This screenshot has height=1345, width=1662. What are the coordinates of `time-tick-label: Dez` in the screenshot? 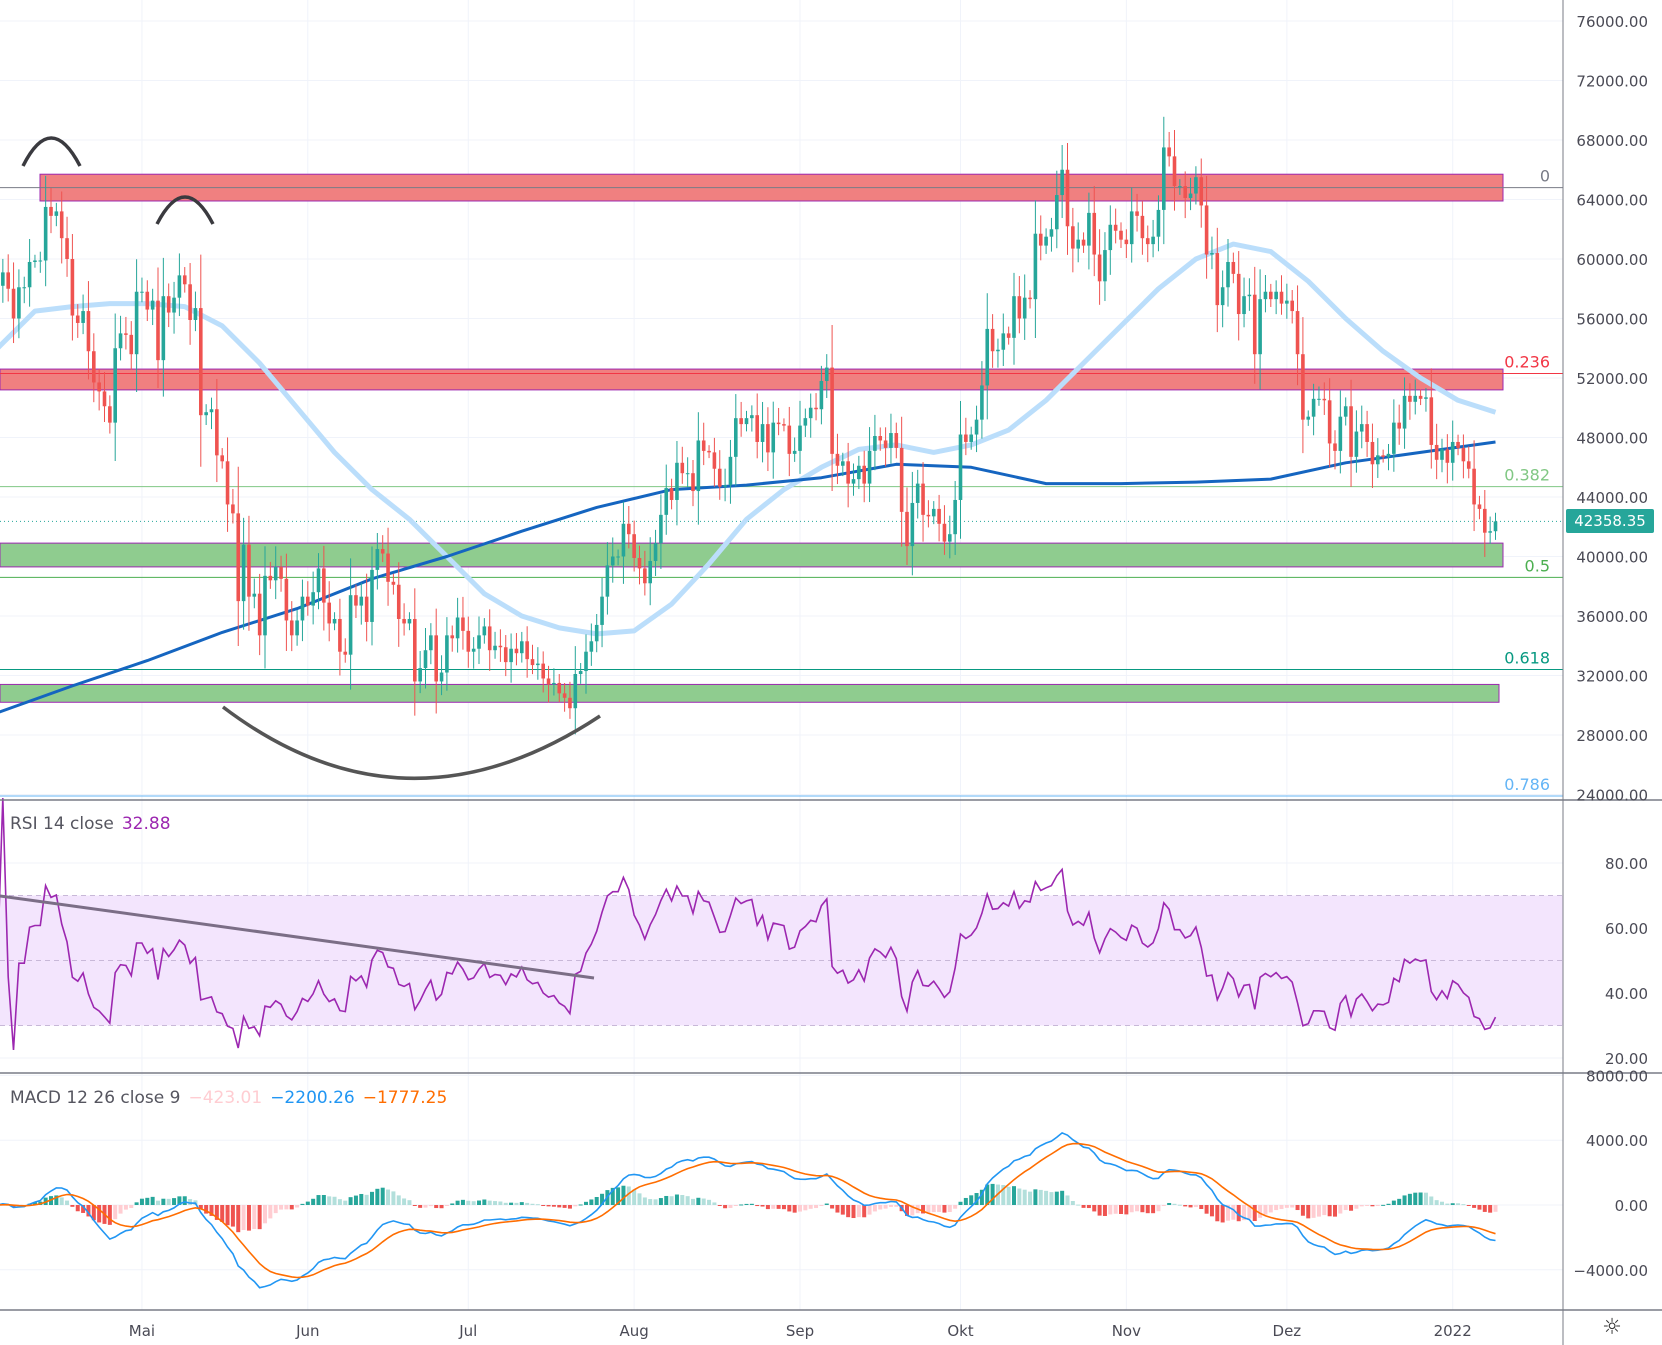 It's located at (1287, 1331).